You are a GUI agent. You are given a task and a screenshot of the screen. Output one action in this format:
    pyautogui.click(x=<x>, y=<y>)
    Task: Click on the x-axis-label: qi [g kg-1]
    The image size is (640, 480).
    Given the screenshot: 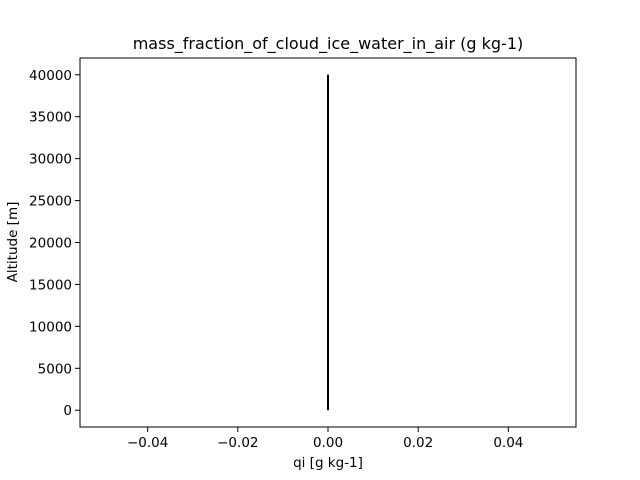 What is the action you would take?
    pyautogui.click(x=328, y=463)
    